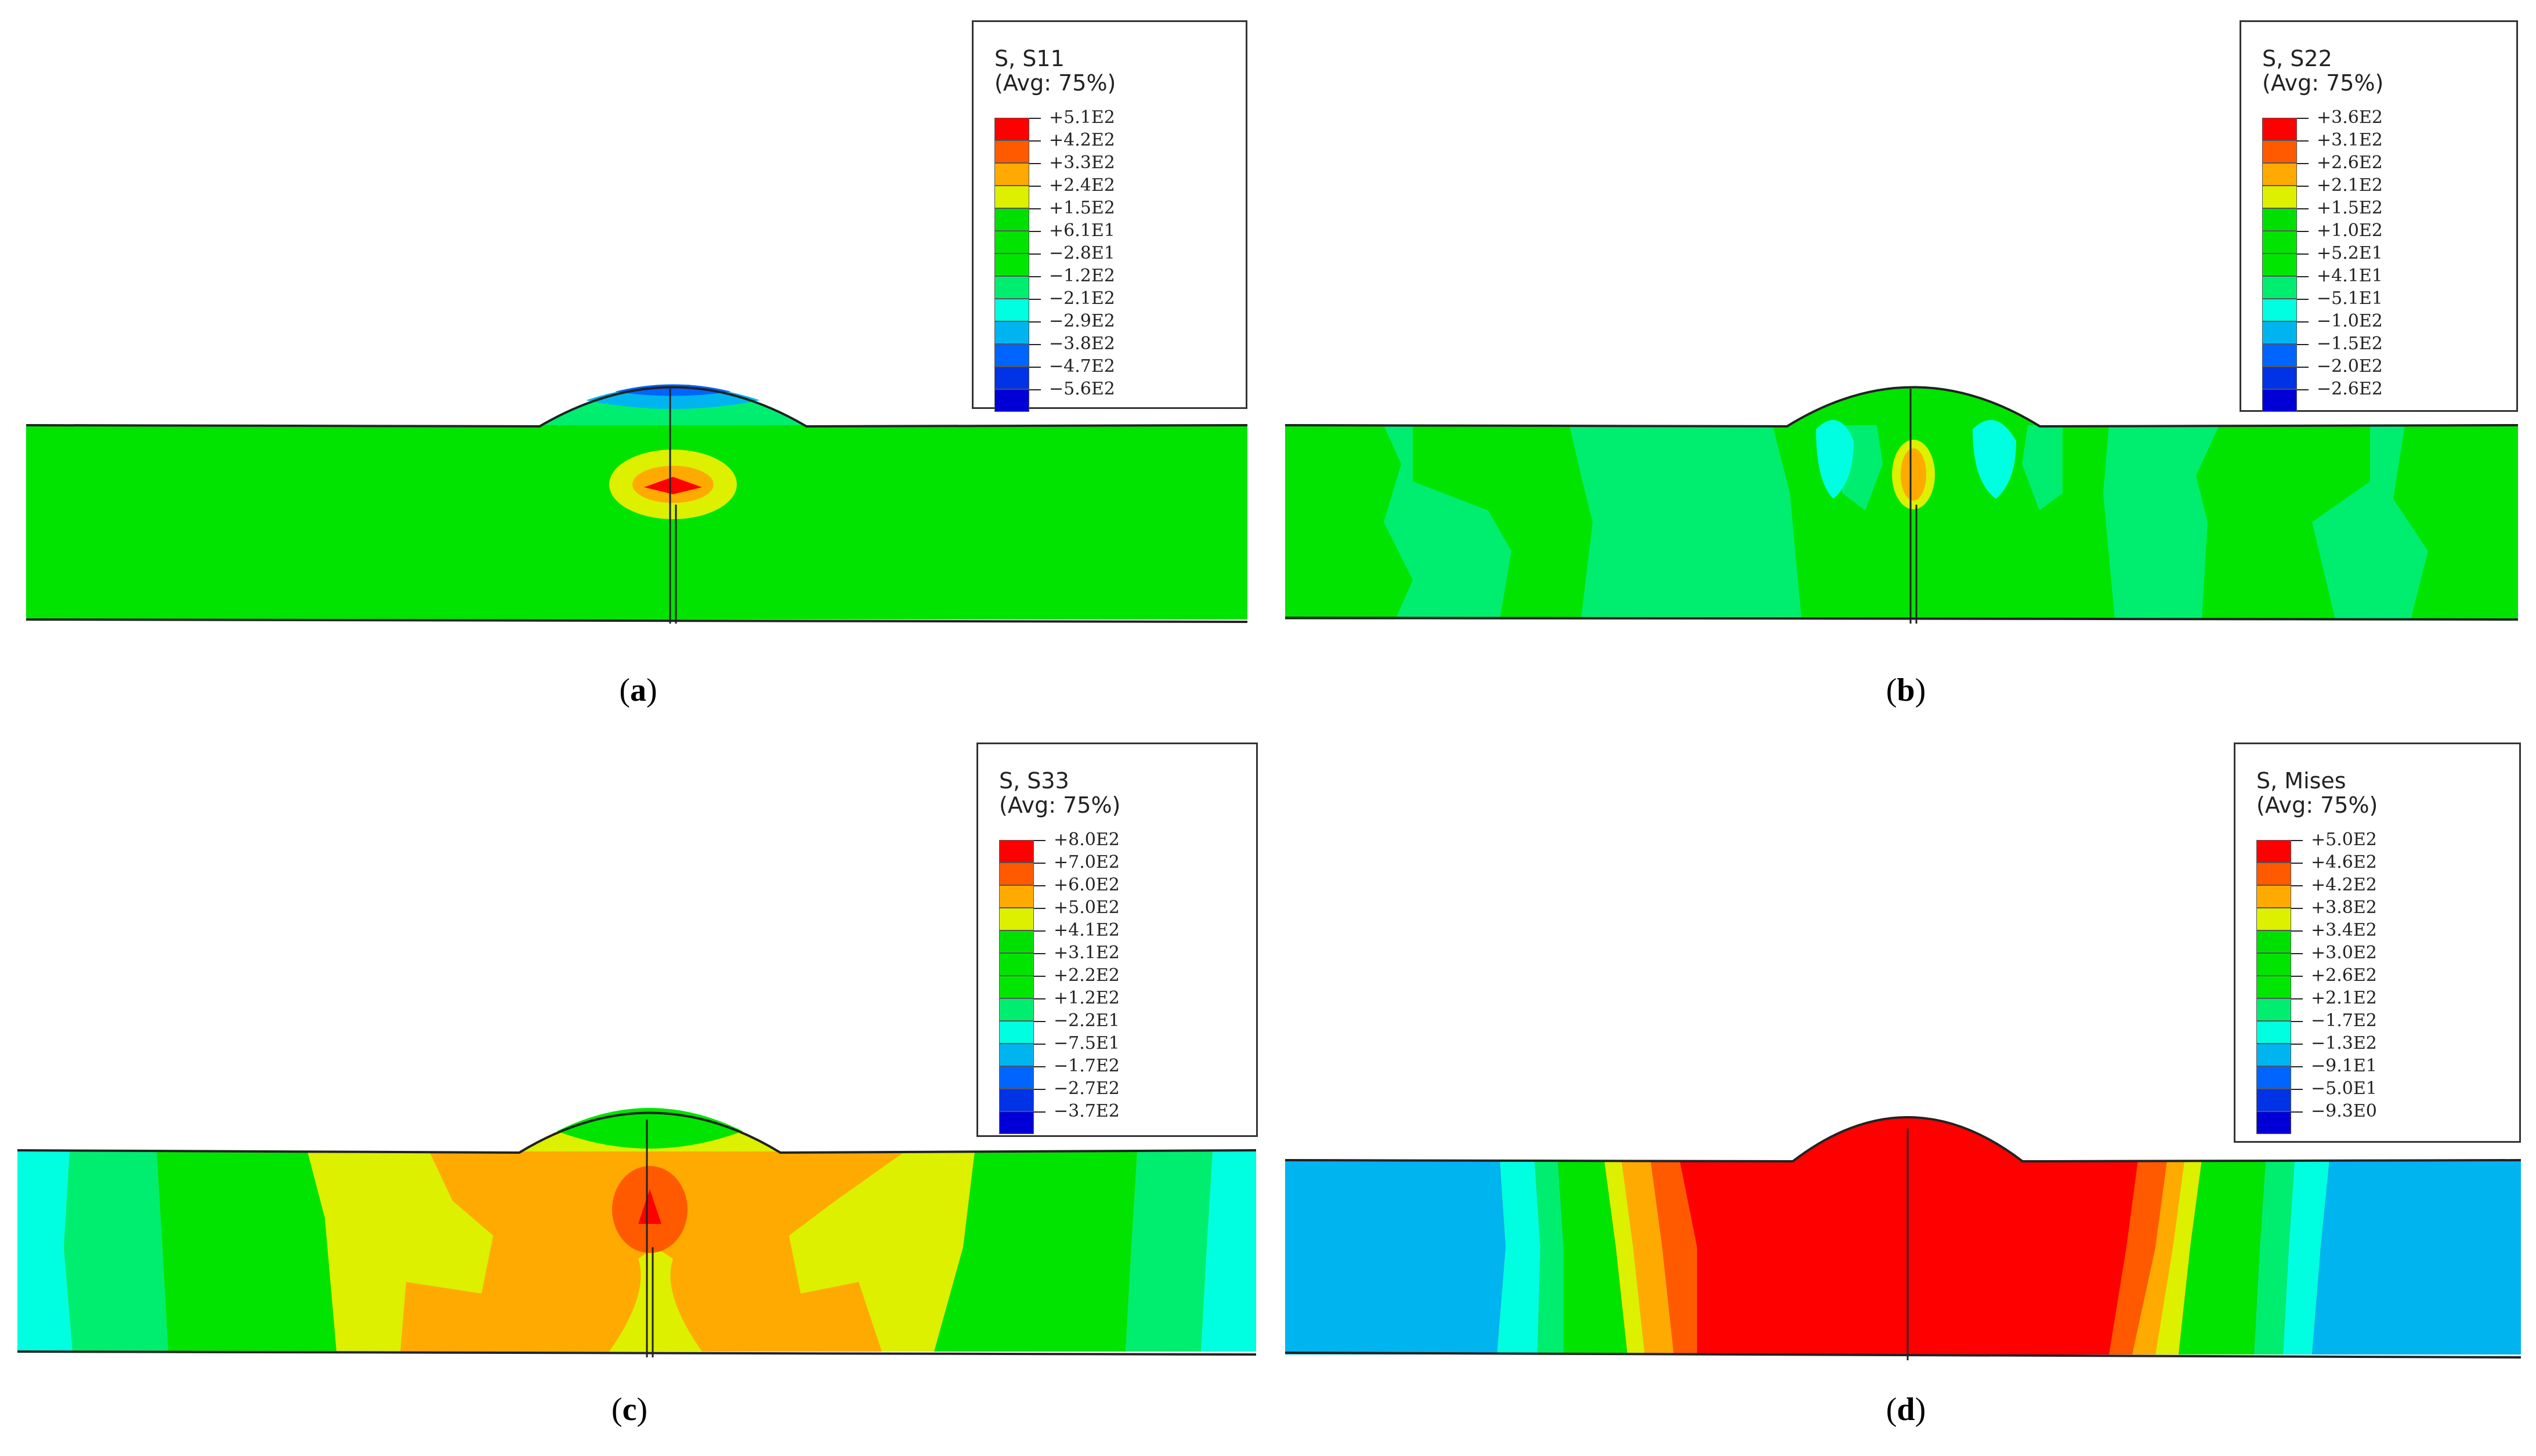 This screenshot has width=2536, height=1456. Describe the element at coordinates (1082, 276) in the screenshot. I see `legend-value: −1.2E2` at that location.